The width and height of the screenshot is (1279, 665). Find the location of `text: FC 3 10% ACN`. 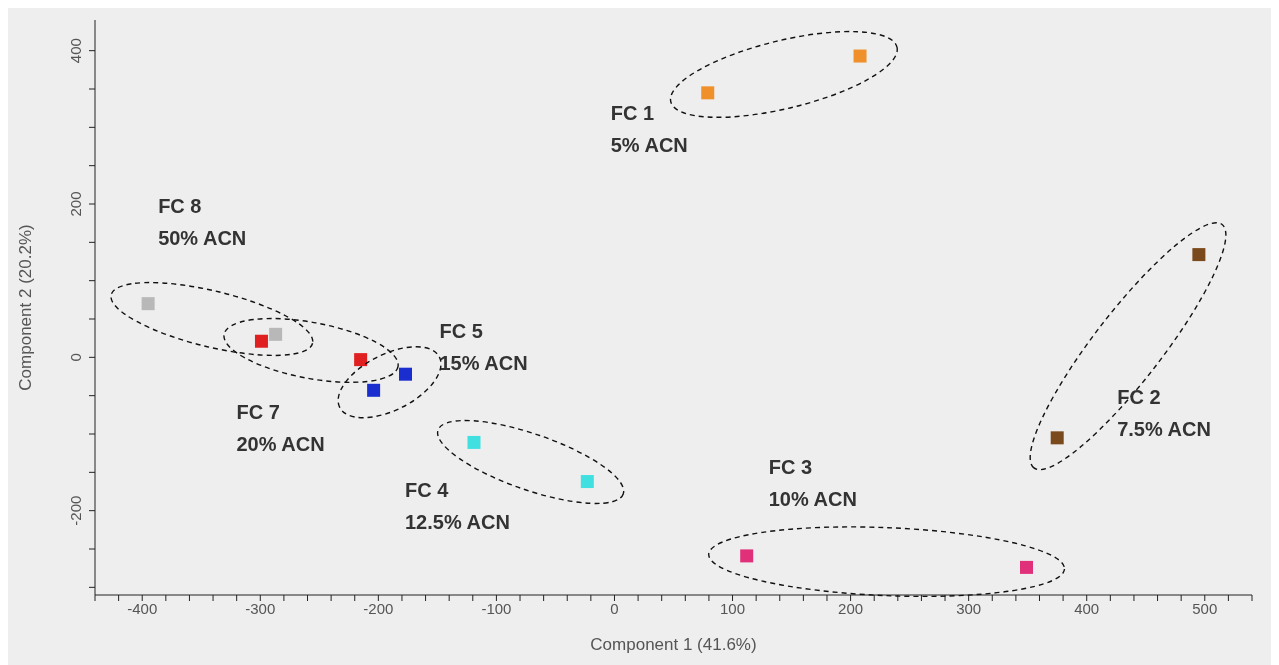

text: FC 3 10% ACN is located at coordinates (812, 482).